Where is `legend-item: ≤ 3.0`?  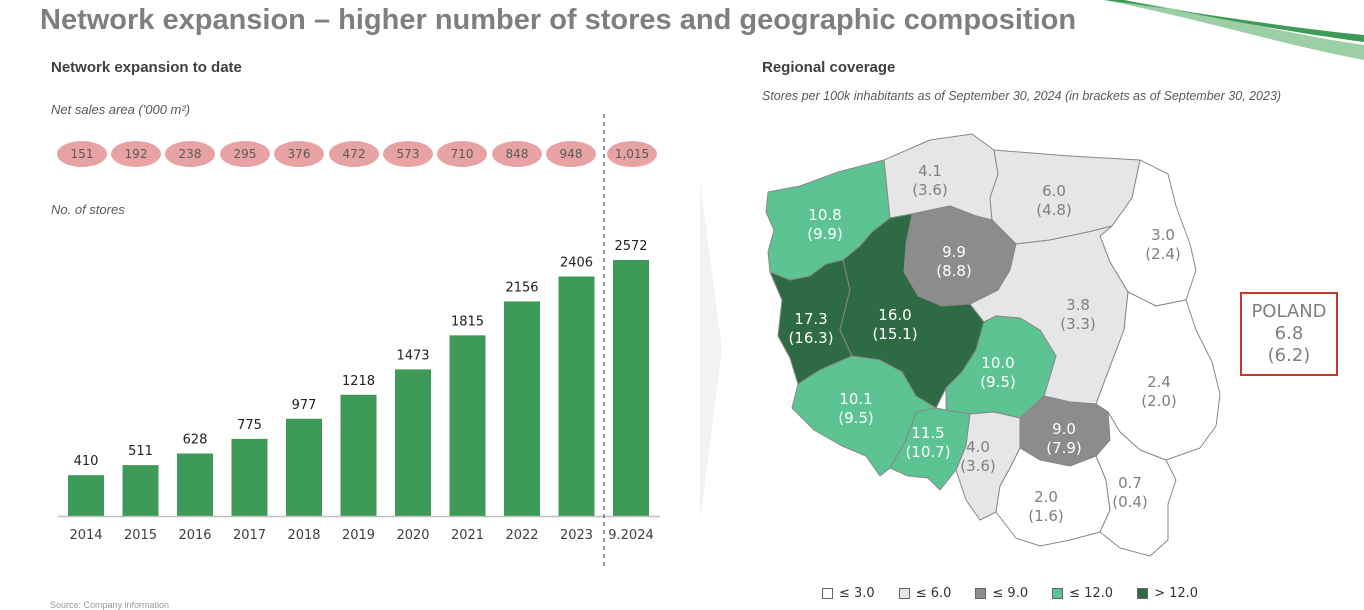 legend-item: ≤ 3.0 is located at coordinates (848, 593).